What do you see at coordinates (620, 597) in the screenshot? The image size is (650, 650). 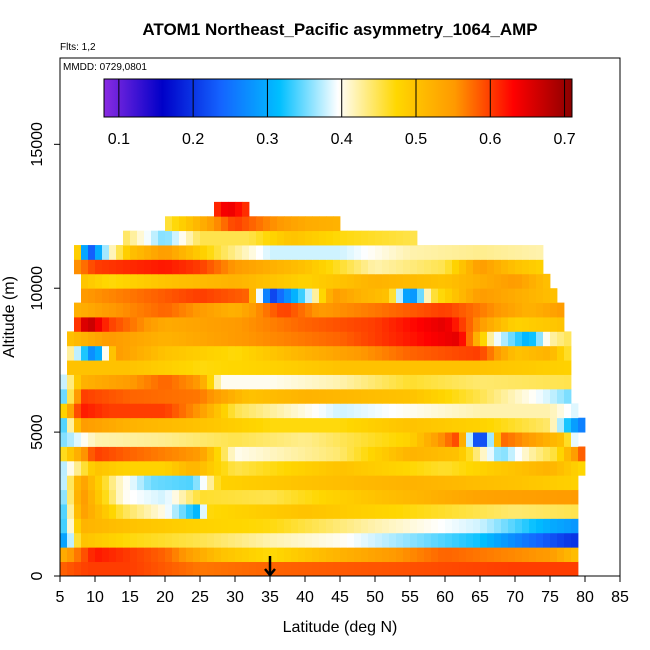 I see `x-tick-label: 85` at bounding box center [620, 597].